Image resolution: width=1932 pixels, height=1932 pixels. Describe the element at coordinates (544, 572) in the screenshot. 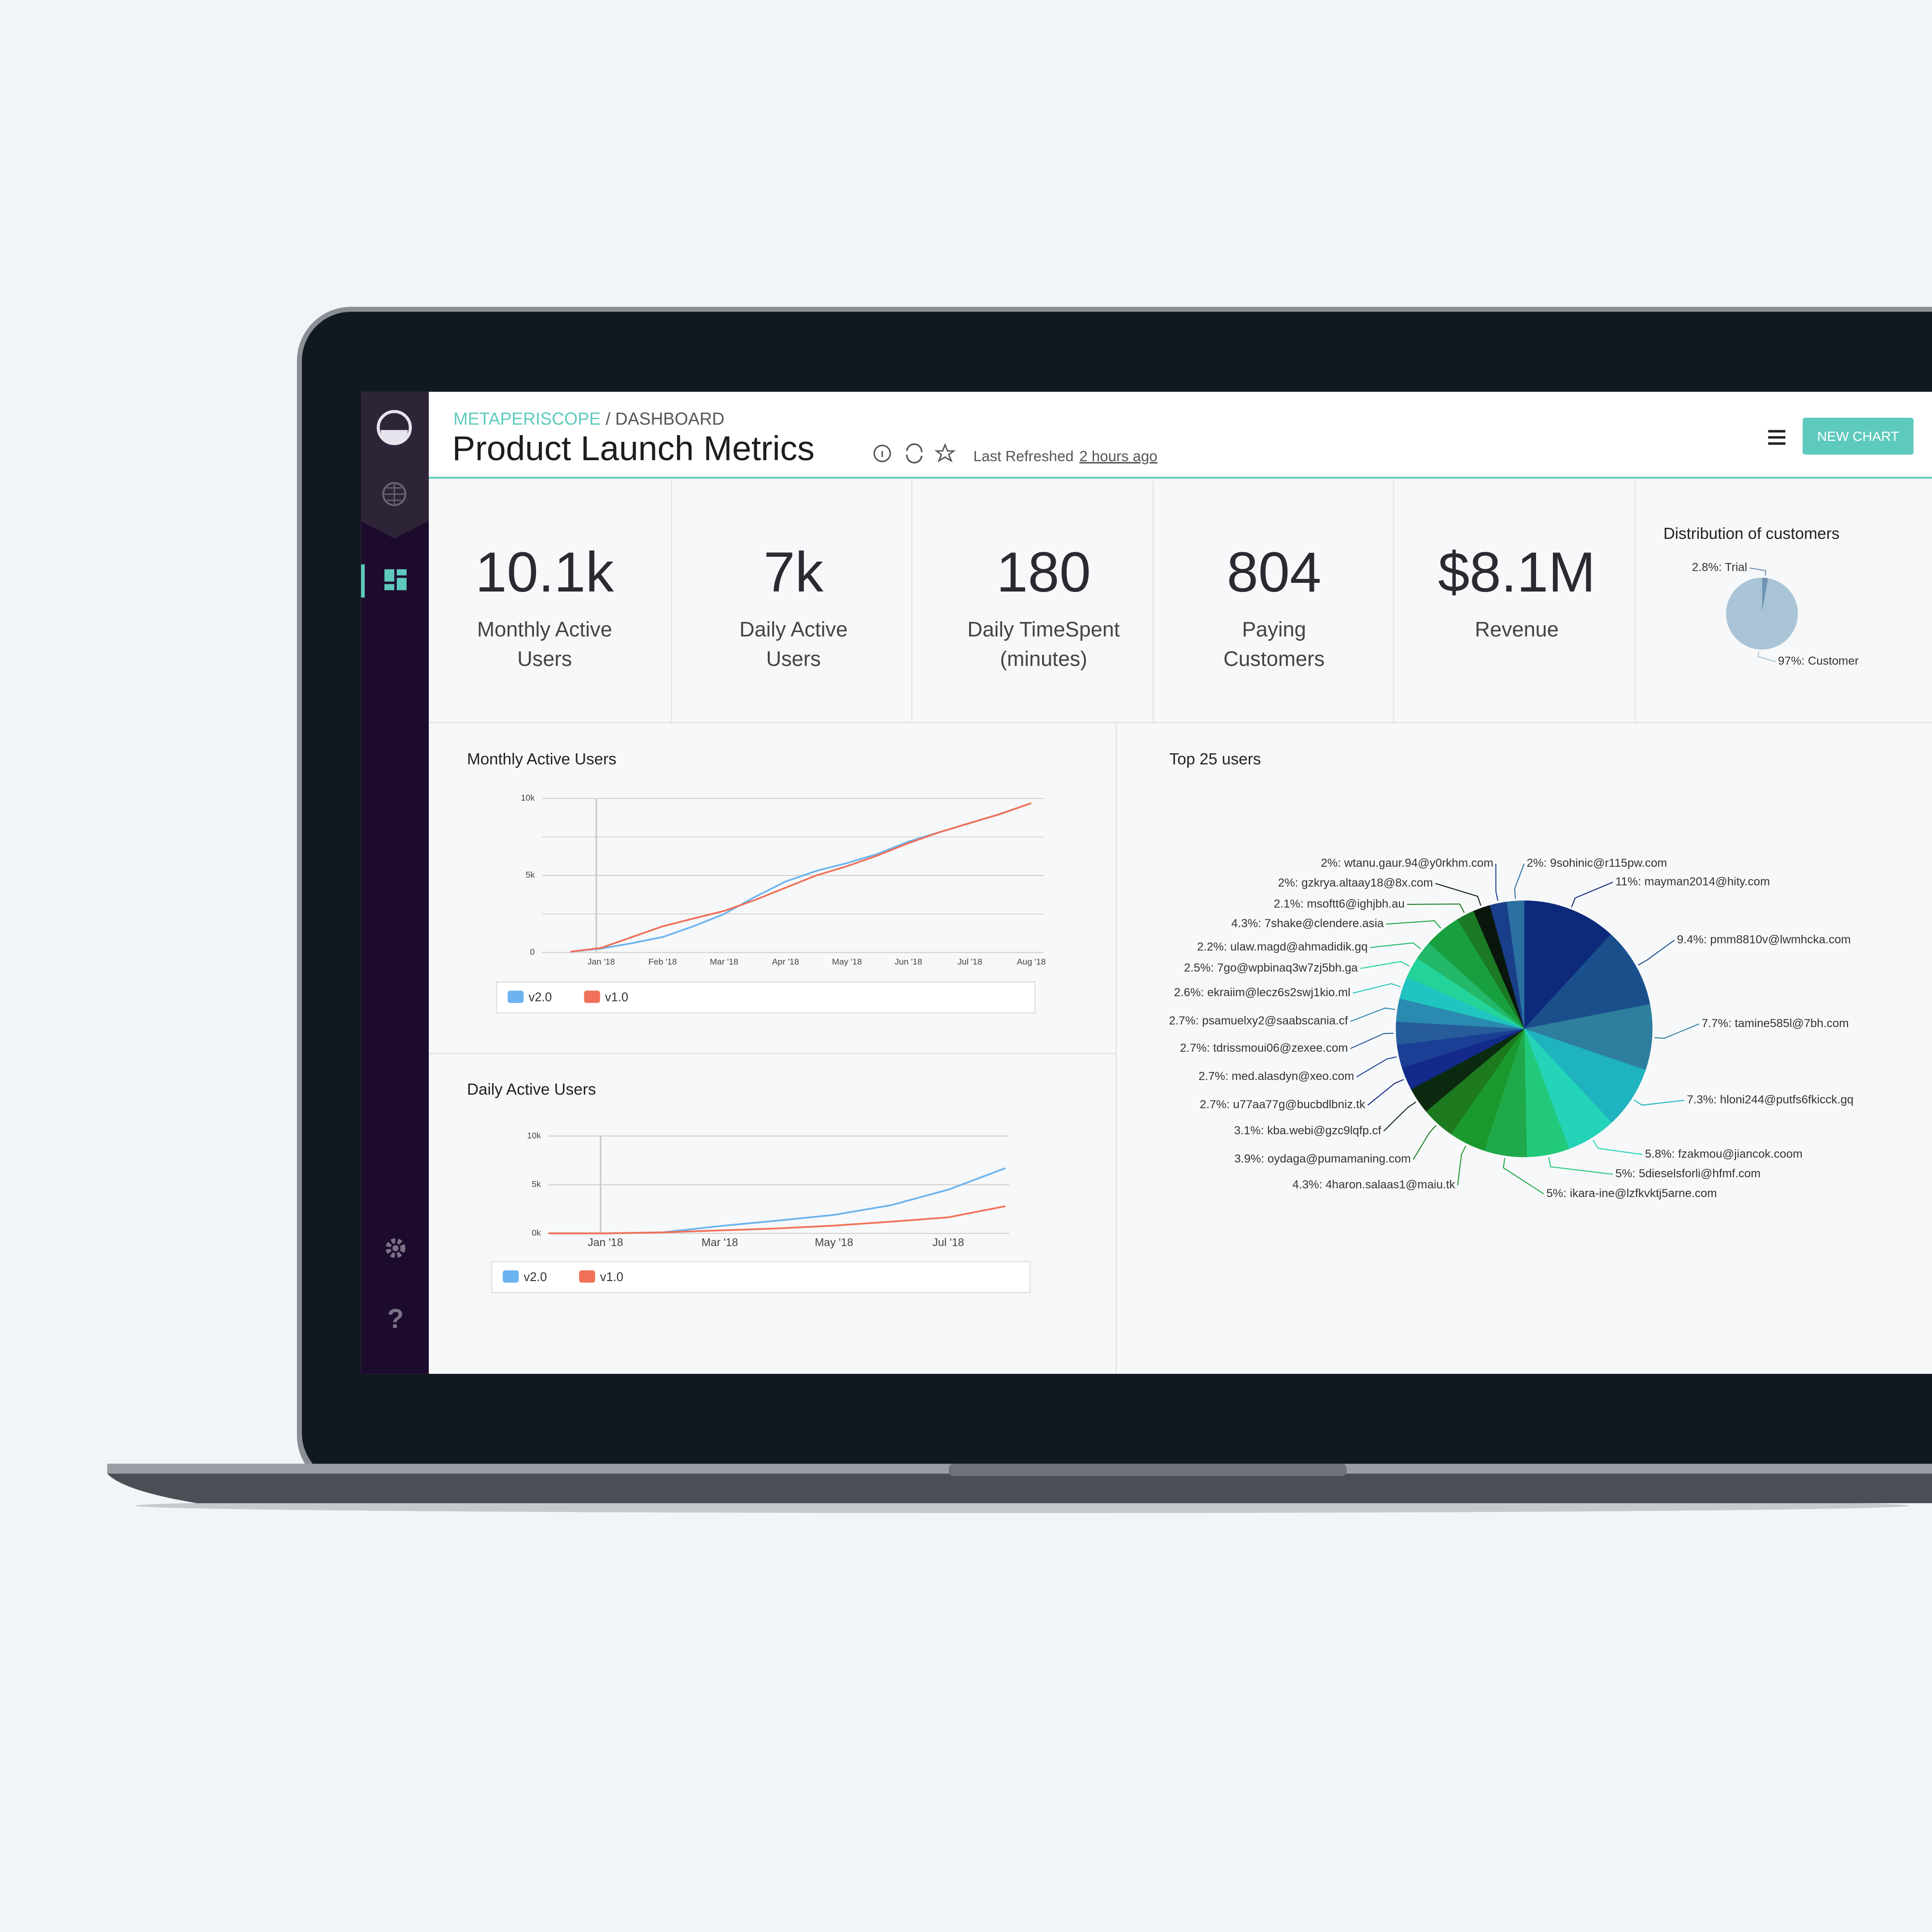

I see `kpi-value: 10.1k` at that location.